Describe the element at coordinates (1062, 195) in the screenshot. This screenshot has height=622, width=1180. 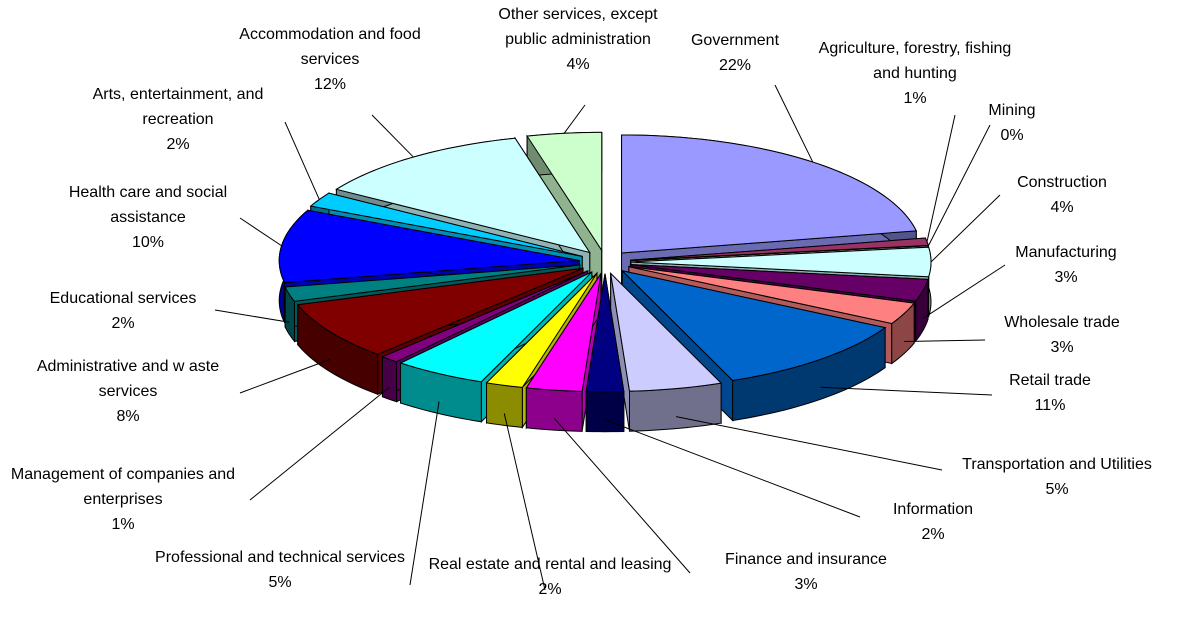
I see `slice-label: Construction 4%` at that location.